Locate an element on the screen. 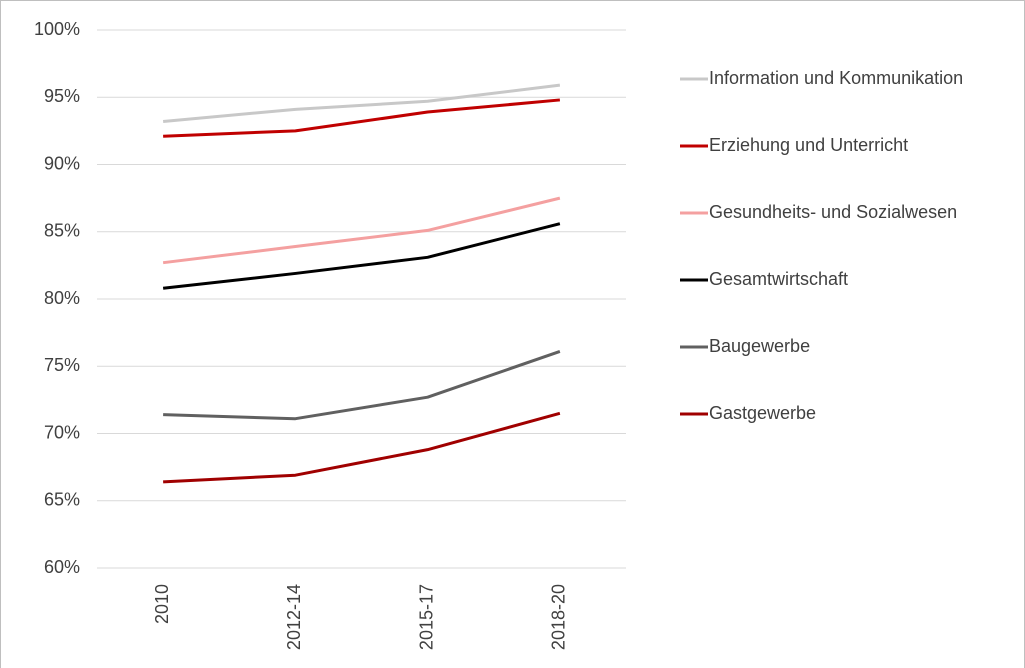 The image size is (1025, 668). y-tick-label: 80% is located at coordinates (62, 298).